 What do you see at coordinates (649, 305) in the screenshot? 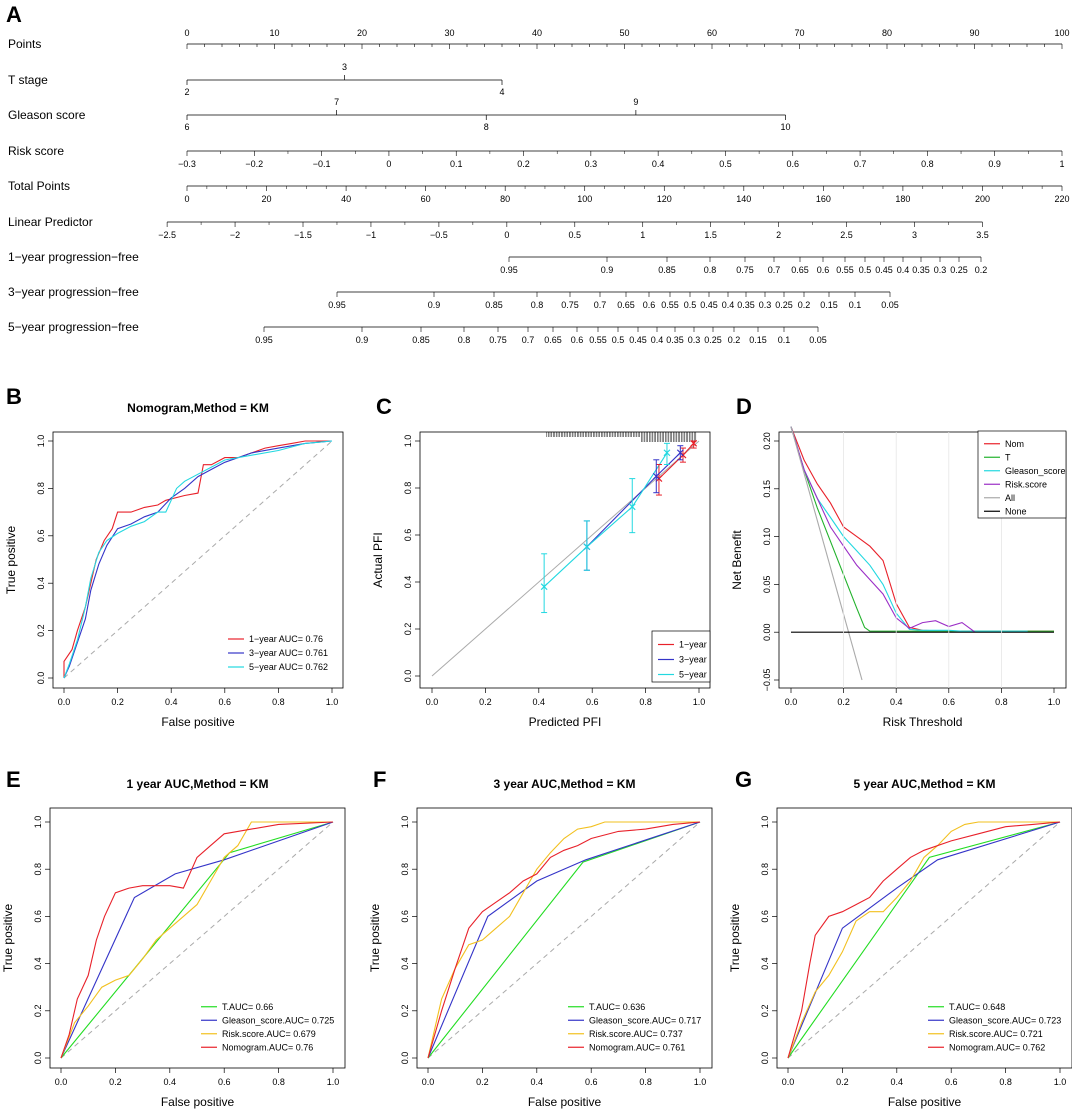
I see `survival-tick-label: 0.6` at bounding box center [649, 305].